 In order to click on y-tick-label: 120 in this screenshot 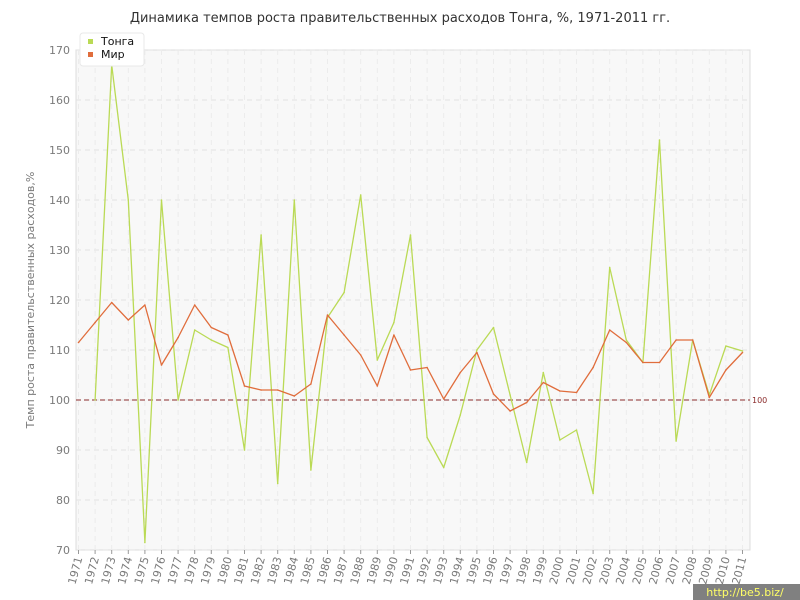, I will do `click(59, 300)`.